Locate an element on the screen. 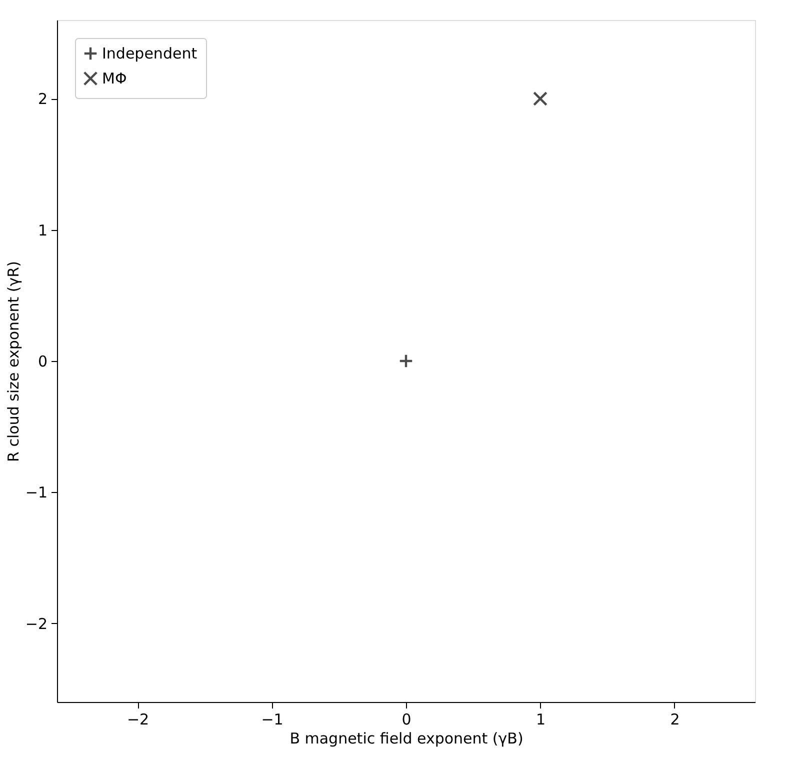 Image resolution: width=812 pixels, height=783 pixels. x-tick-label: −2 is located at coordinates (138, 719).